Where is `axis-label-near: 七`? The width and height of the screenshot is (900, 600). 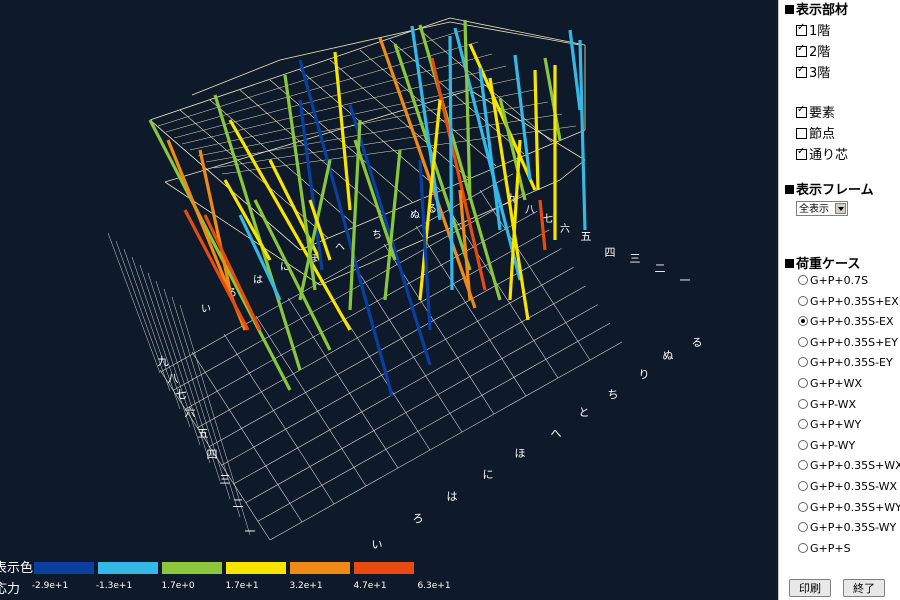
axis-label-near: 七 is located at coordinates (548, 219).